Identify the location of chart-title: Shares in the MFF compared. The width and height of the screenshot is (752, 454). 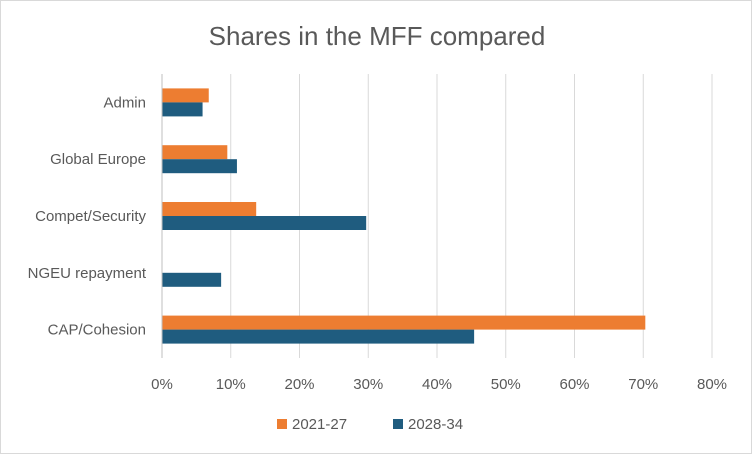
(377, 36).